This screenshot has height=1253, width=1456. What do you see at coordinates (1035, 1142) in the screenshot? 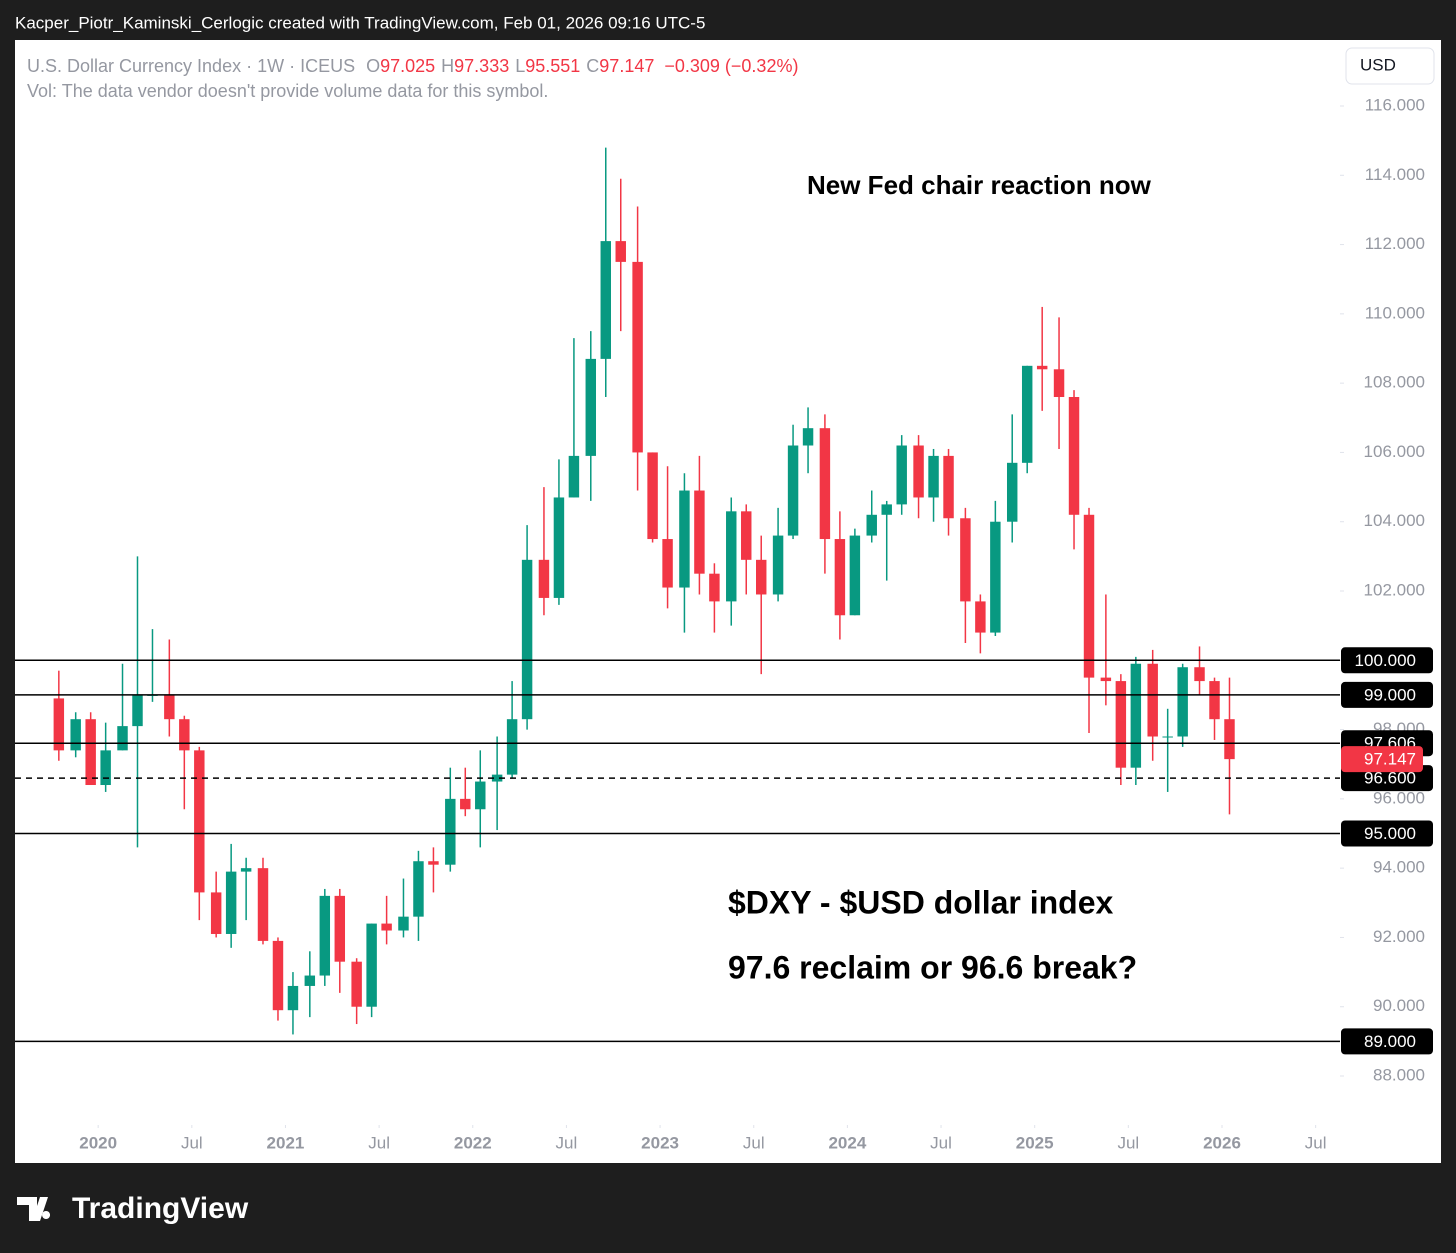
I see `x-tick-label: 2025` at bounding box center [1035, 1142].